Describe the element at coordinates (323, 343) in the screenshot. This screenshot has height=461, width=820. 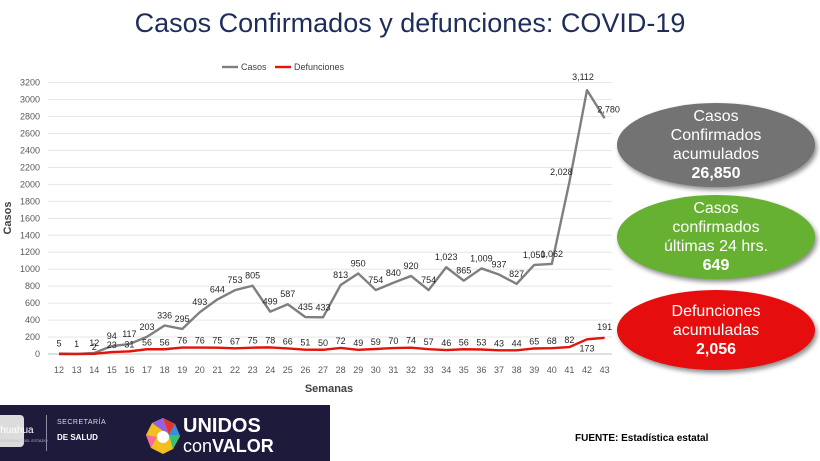
I see `data-label-defunciones: 50` at that location.